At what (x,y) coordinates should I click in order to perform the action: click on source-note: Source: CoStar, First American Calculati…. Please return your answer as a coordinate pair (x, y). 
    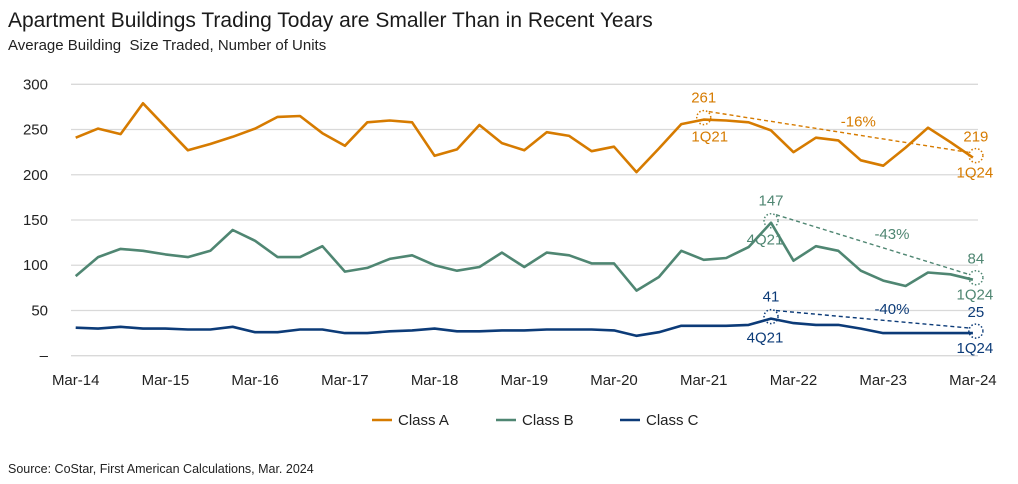
    Looking at the image, I should click on (161, 469).